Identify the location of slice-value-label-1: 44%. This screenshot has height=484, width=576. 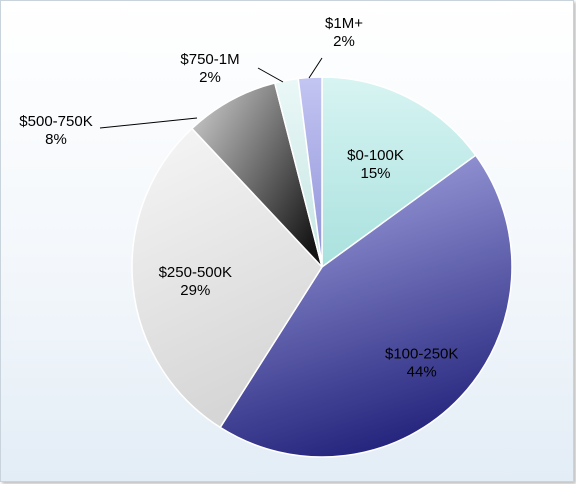
(422, 372).